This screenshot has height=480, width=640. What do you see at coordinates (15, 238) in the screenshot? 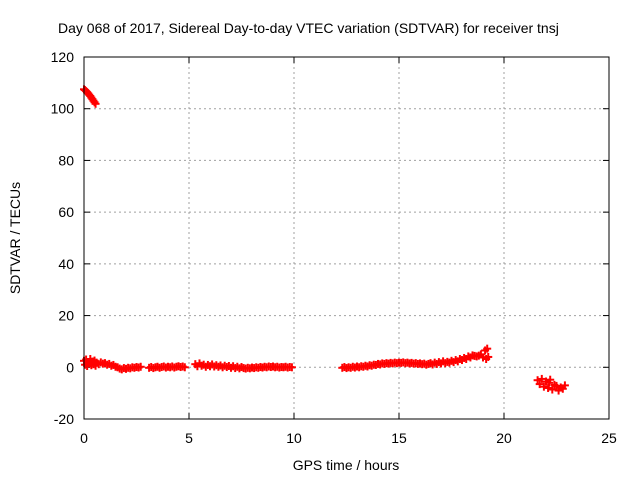
I see `y-axis-label: SDTVAR / TECUs` at bounding box center [15, 238].